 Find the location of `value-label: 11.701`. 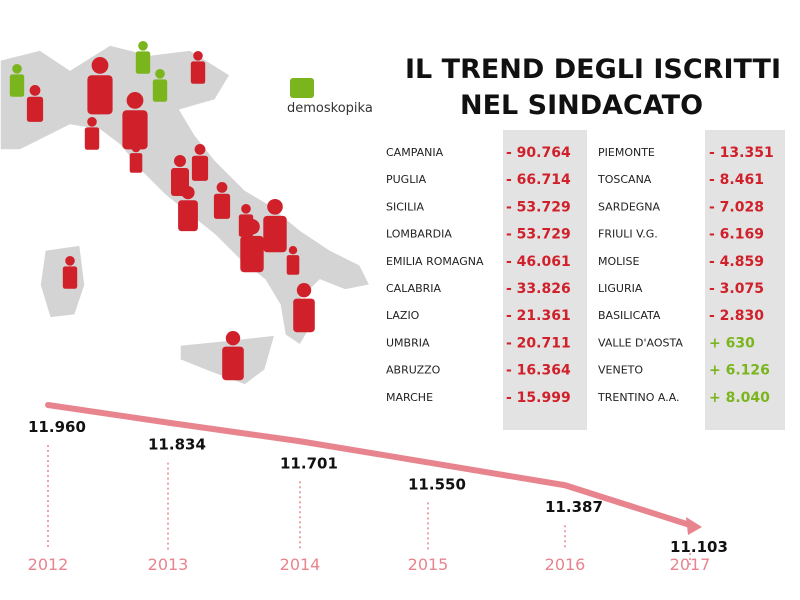

value-label: 11.701 is located at coordinates (309, 463).